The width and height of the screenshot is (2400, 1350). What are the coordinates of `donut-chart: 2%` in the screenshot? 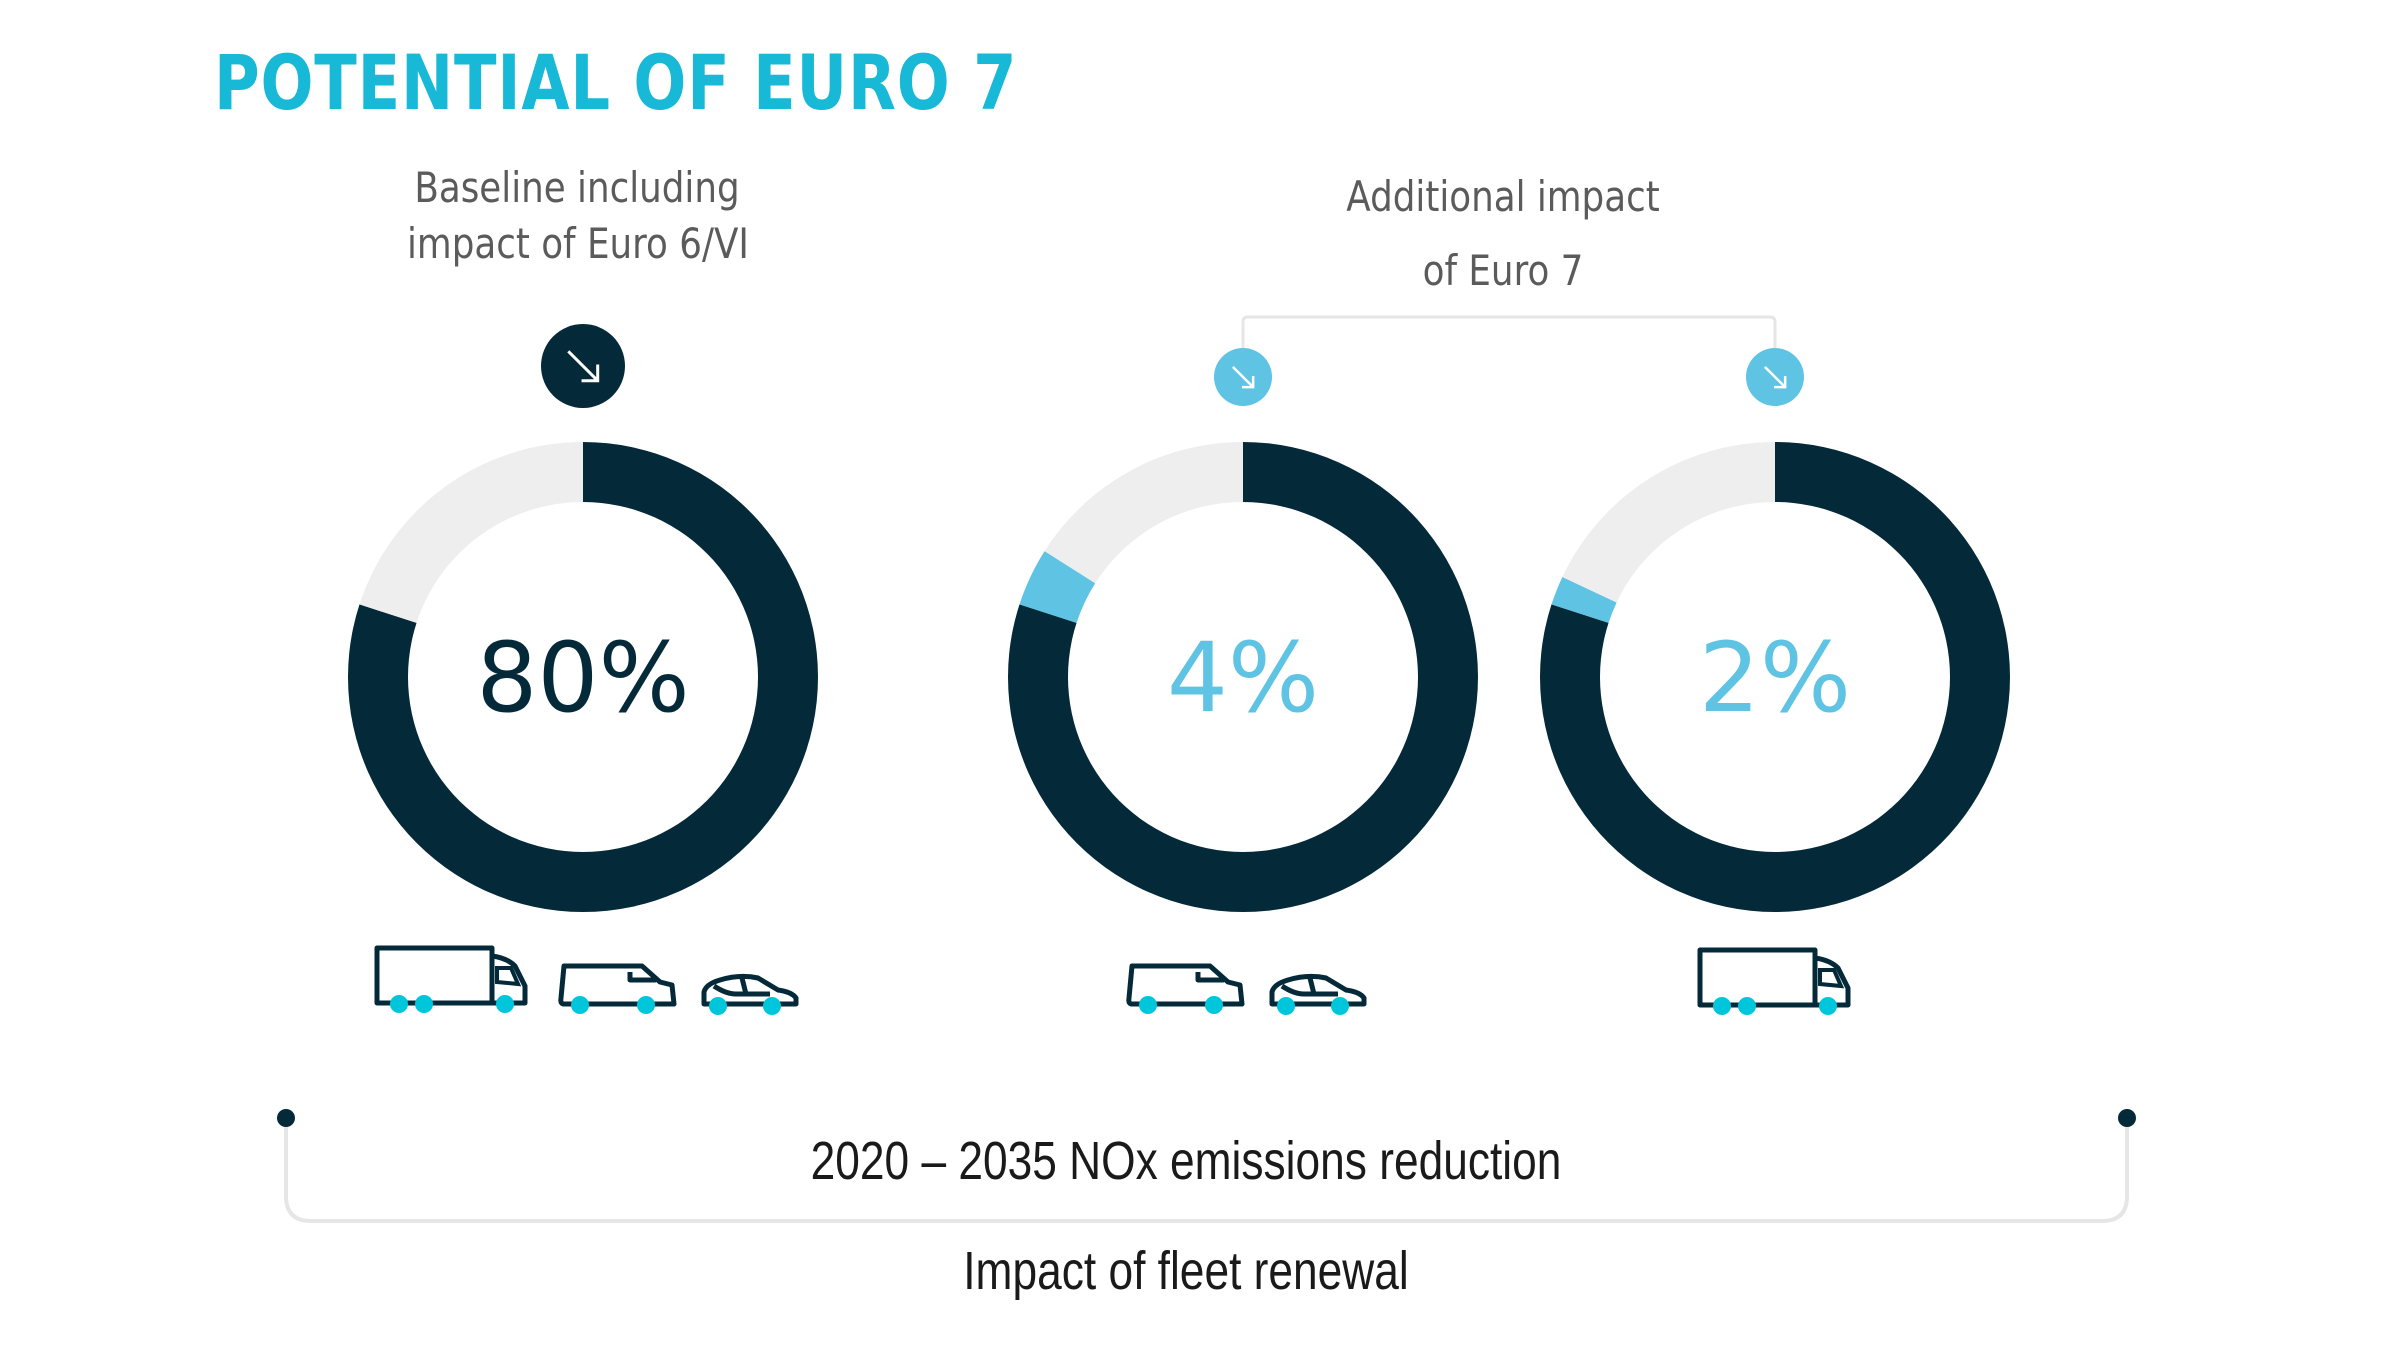 It's located at (1774, 677).